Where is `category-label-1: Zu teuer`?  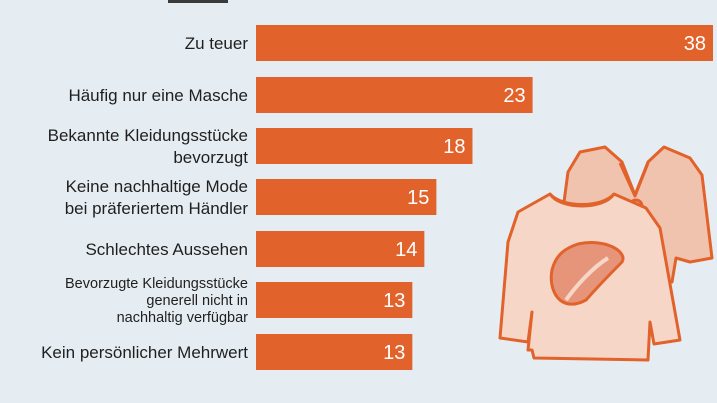
category-label-1: Zu teuer is located at coordinates (217, 43).